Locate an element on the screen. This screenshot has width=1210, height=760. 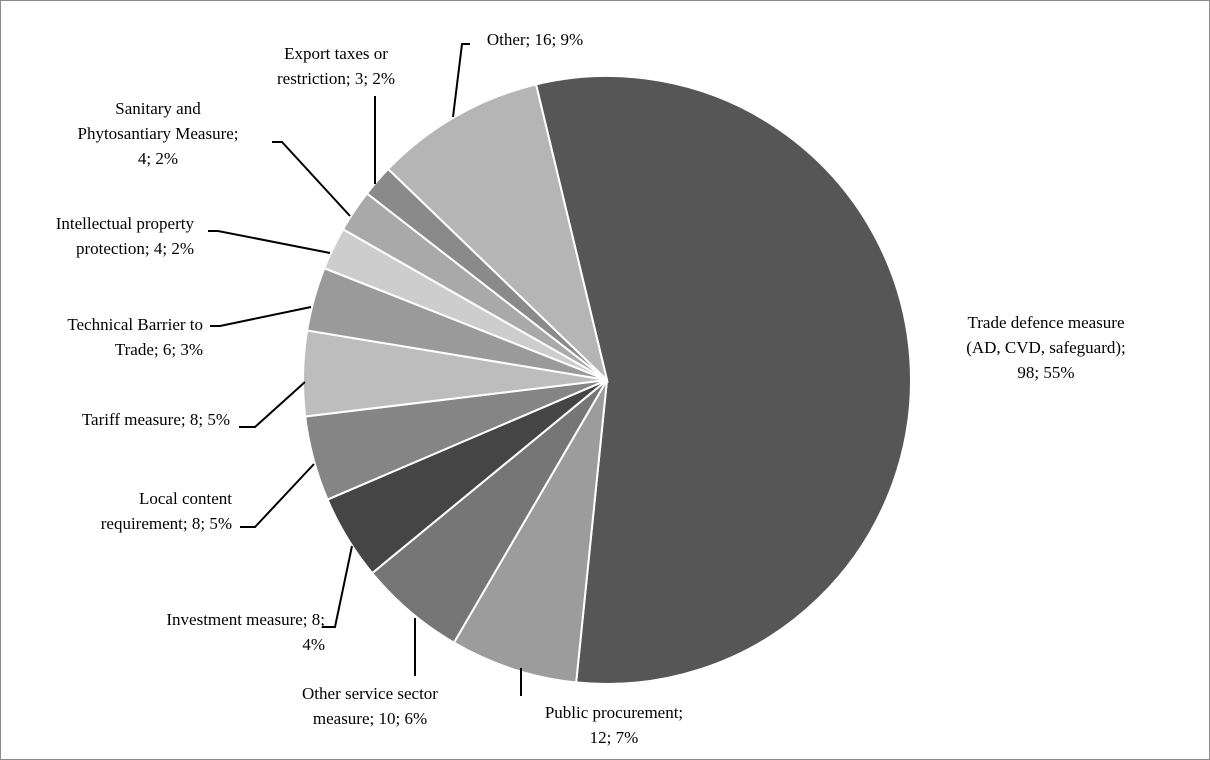
slice-label-line: Phytosantiary Measure; is located at coordinates (158, 133).